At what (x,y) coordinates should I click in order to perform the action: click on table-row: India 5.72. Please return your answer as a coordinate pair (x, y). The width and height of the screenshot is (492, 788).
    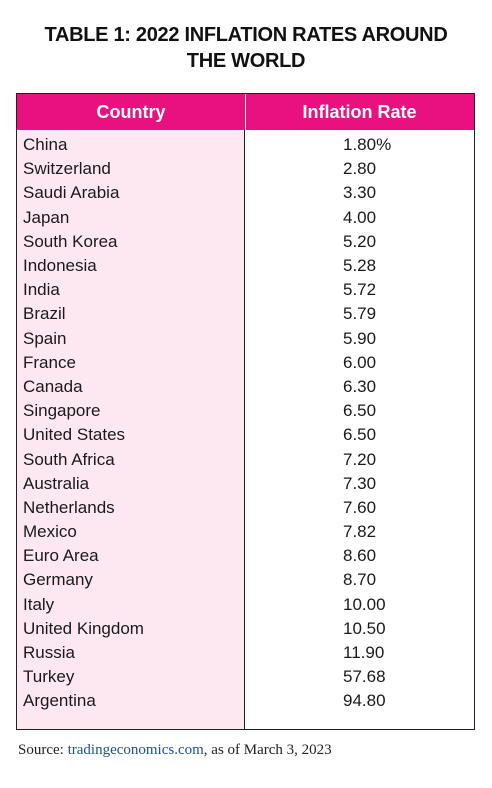
    Looking at the image, I should click on (245, 290).